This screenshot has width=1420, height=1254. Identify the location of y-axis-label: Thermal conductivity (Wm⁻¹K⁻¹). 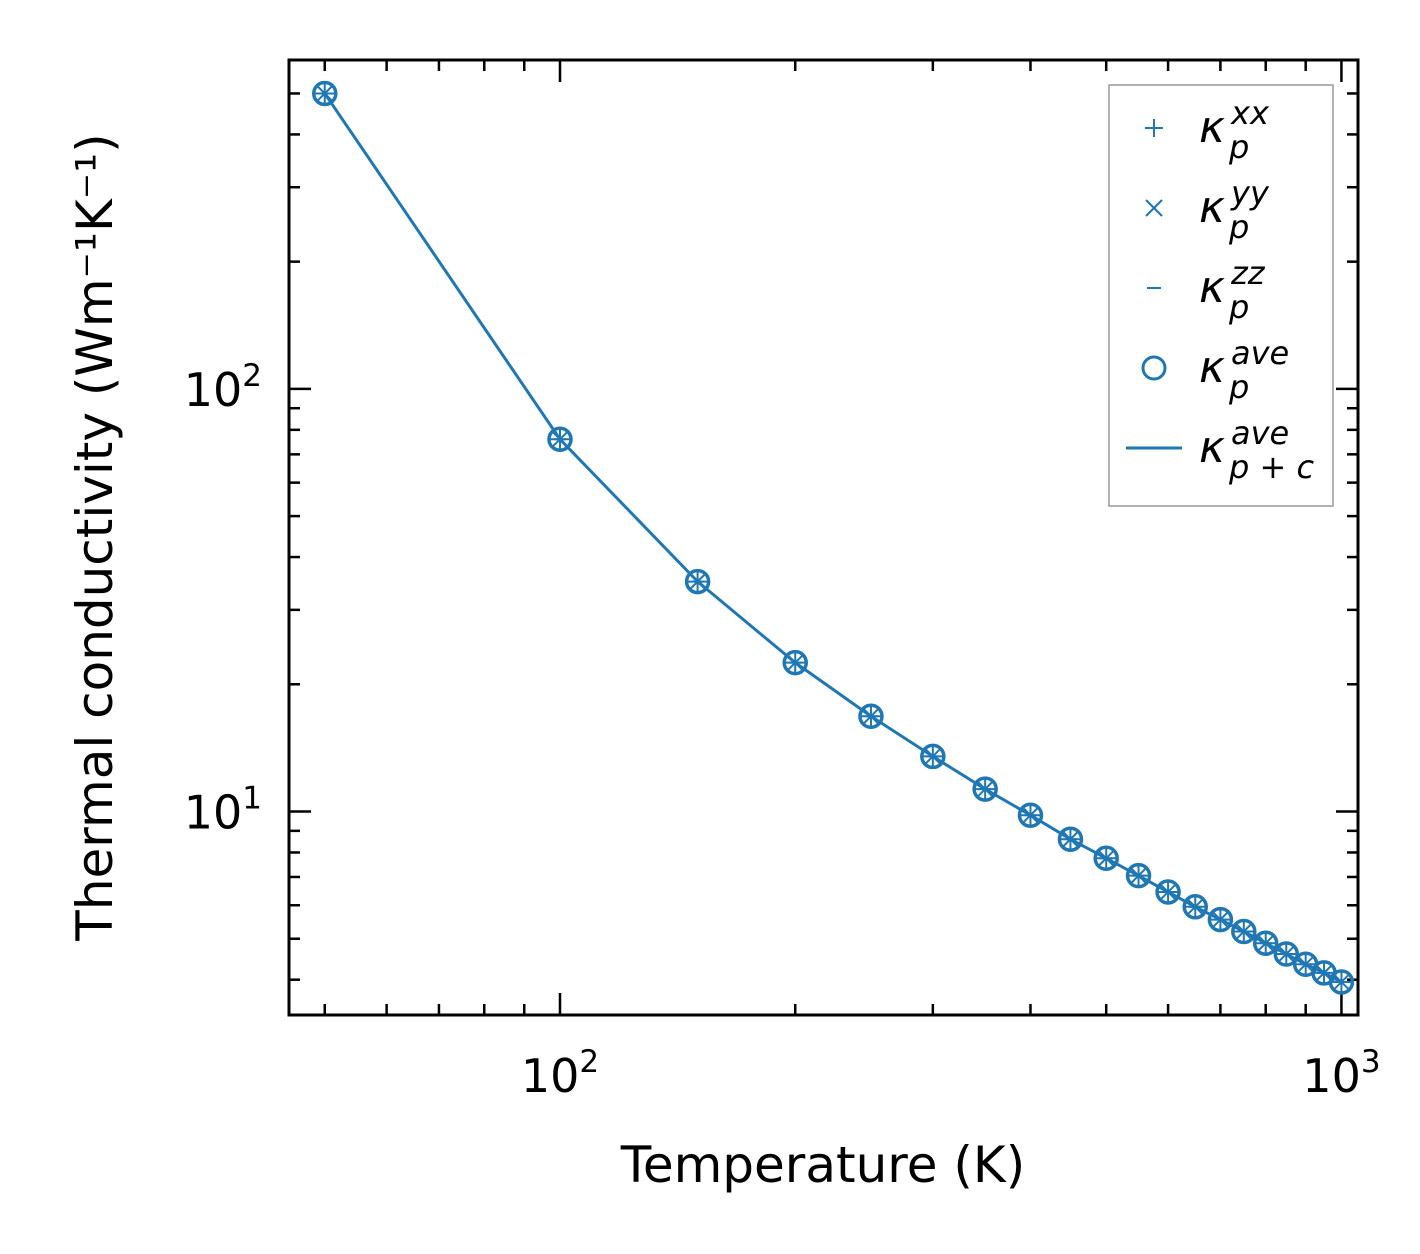
(95, 537).